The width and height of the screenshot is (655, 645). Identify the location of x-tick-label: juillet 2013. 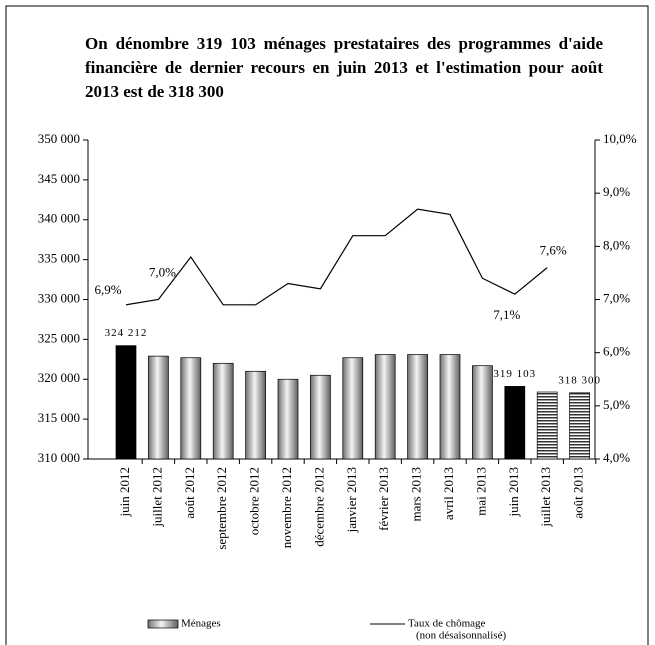
(545, 497).